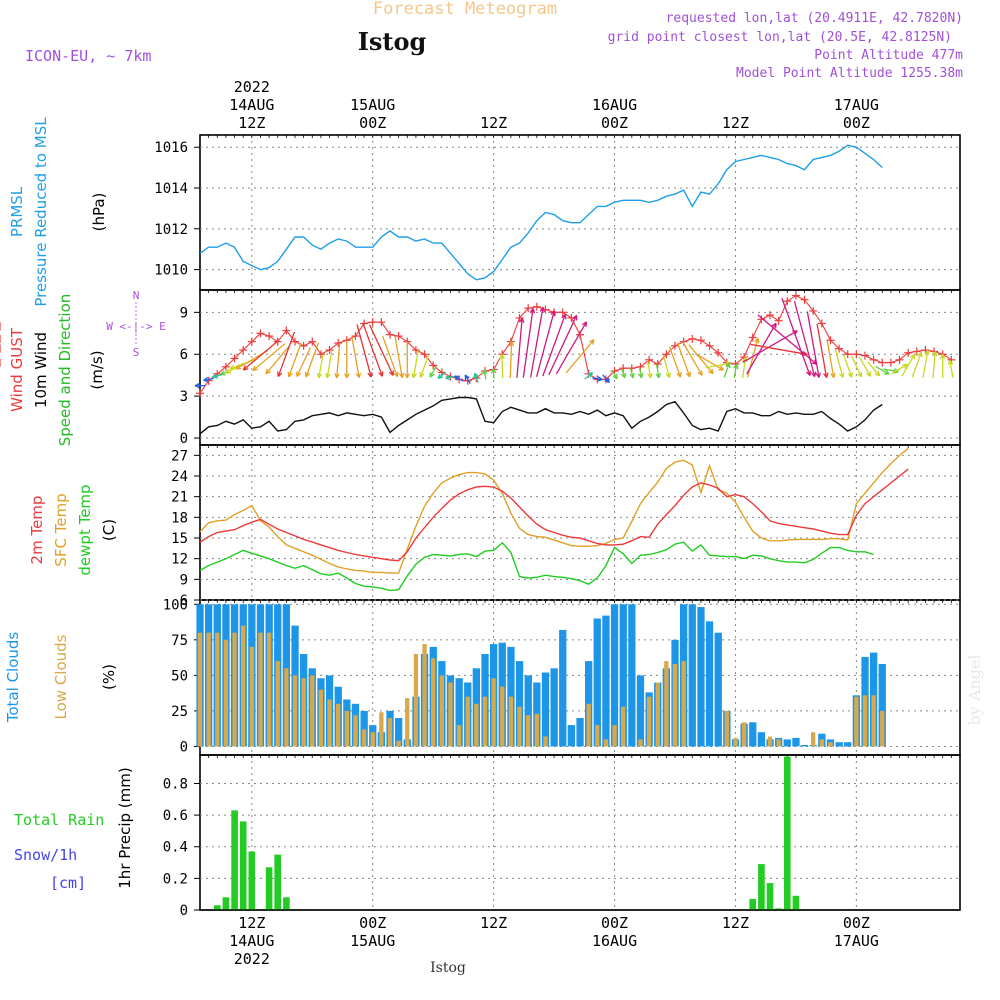 The width and height of the screenshot is (1000, 1000). What do you see at coordinates (614, 123) in the screenshot?
I see `time-label-top: 00Z` at bounding box center [614, 123].